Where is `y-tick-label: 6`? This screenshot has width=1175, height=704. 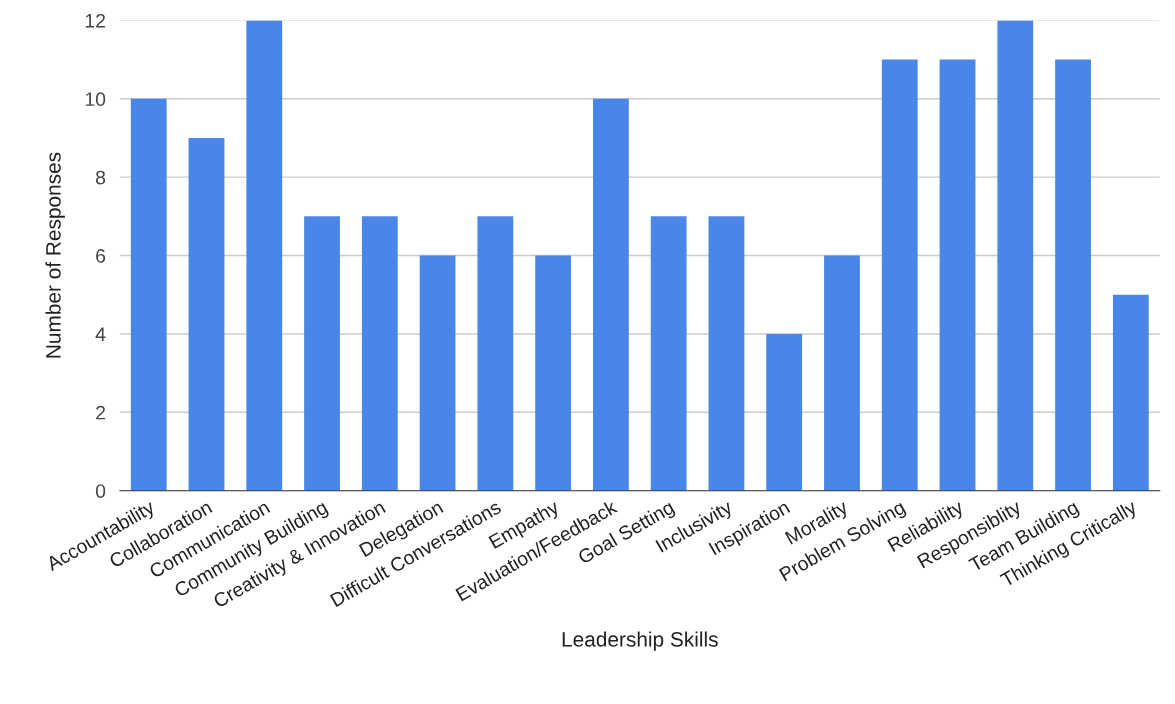
y-tick-label: 6 is located at coordinates (101, 256).